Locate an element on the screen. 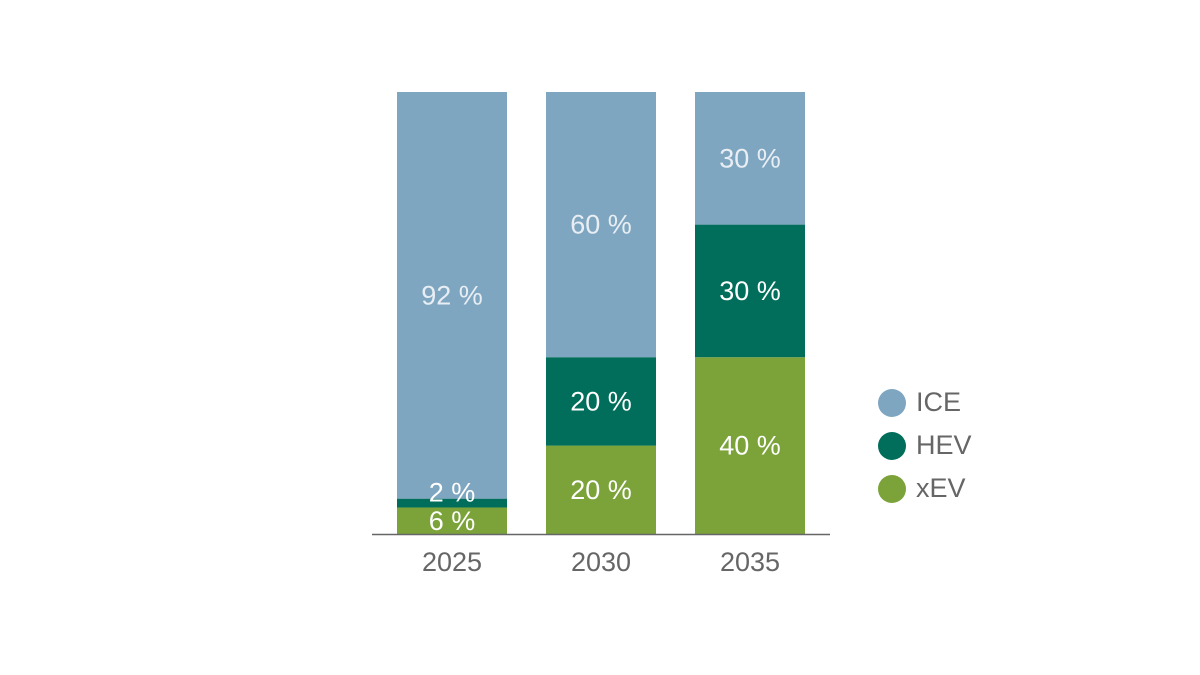 The width and height of the screenshot is (1200, 675). legend-swatch-xev is located at coordinates (892, 488).